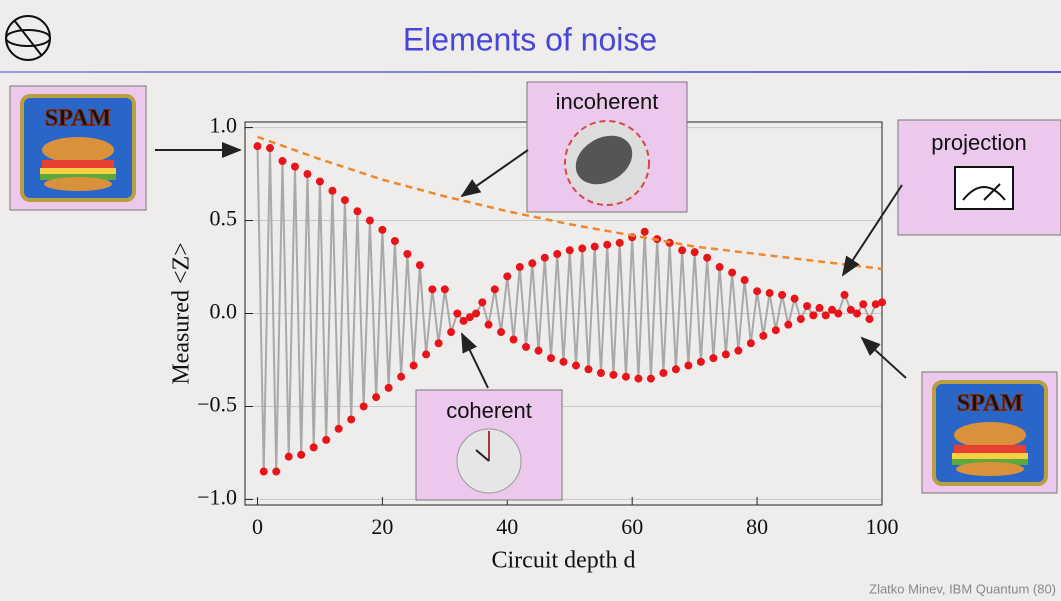 The image size is (1061, 601). I want to click on series-line, so click(570, 203).